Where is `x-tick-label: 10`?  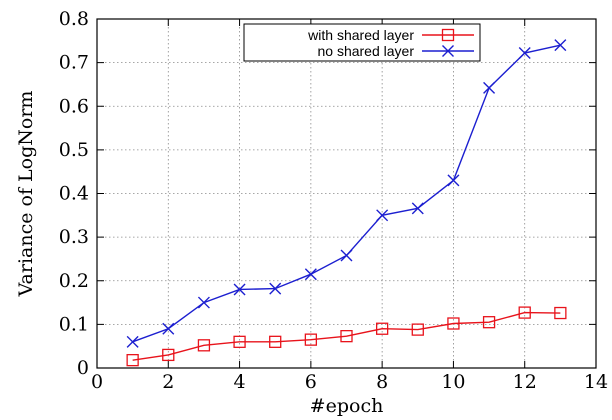
x-tick-label: 10 is located at coordinates (453, 382).